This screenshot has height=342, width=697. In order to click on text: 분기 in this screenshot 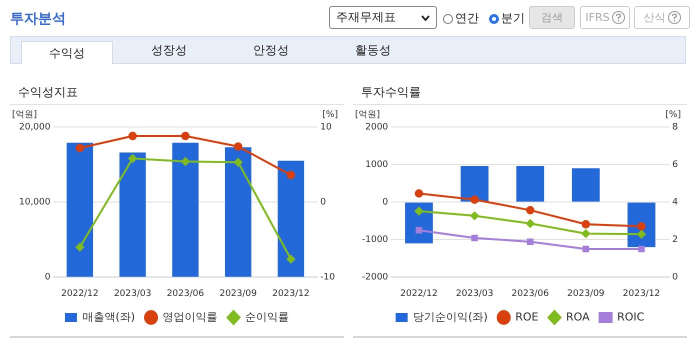, I will do `click(512, 18)`.